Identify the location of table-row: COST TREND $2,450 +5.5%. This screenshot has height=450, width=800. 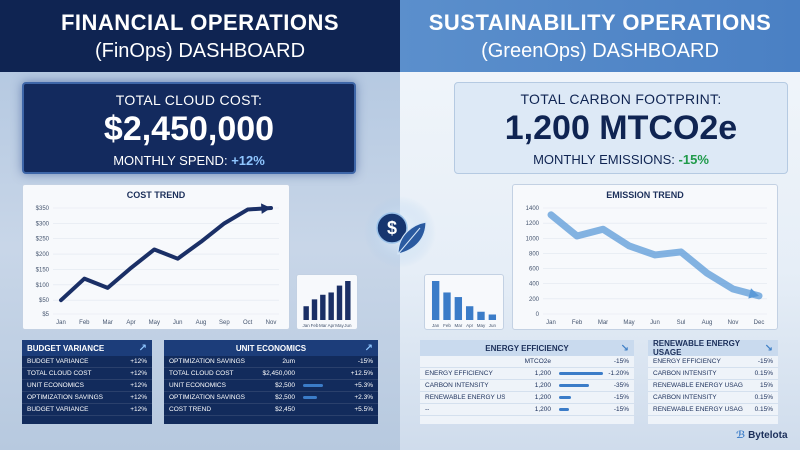
(271, 410).